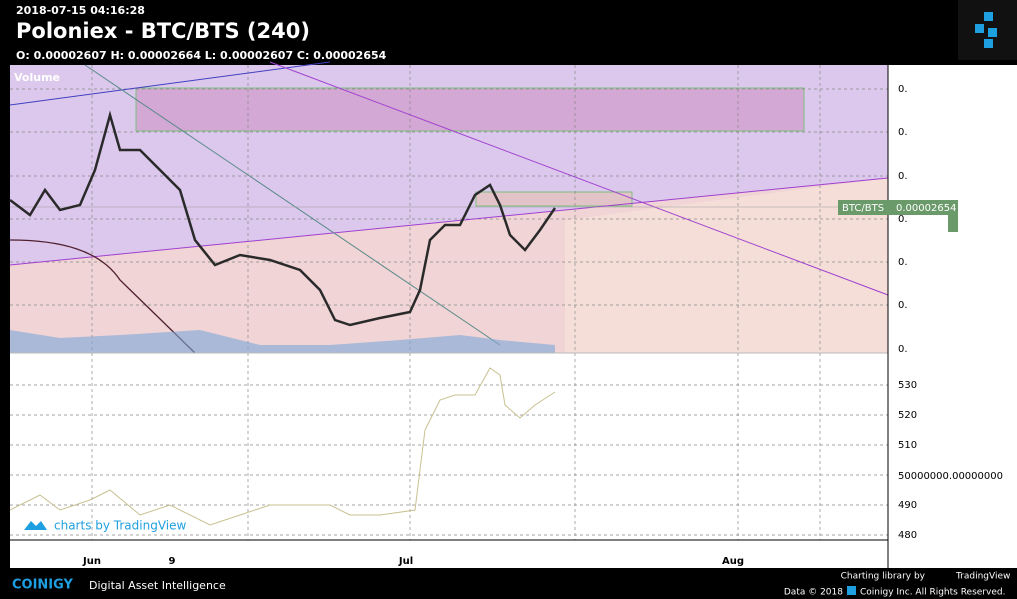 This screenshot has width=1017, height=599. I want to click on time-axis-label: 9, so click(172, 561).